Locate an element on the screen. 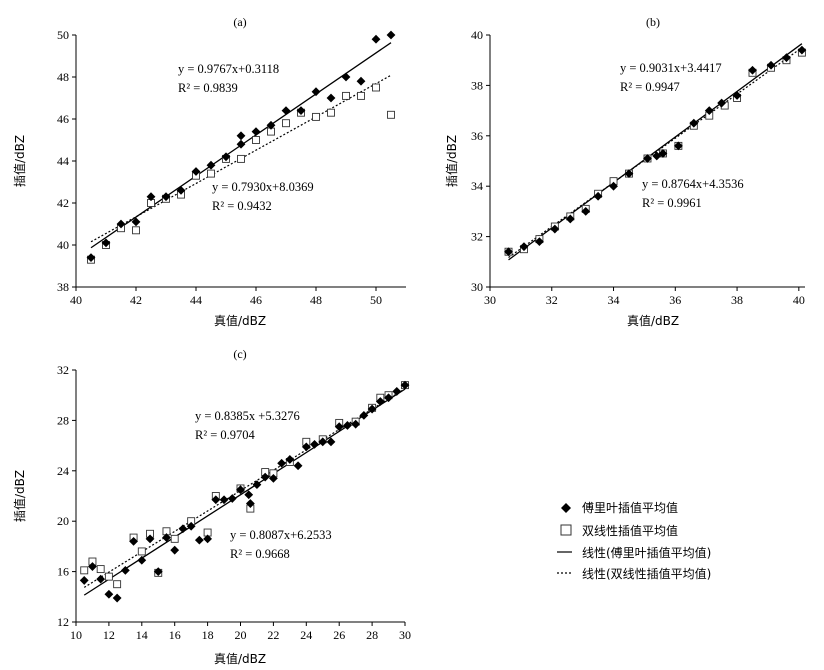  panel-title: (c) is located at coordinates (239, 354).